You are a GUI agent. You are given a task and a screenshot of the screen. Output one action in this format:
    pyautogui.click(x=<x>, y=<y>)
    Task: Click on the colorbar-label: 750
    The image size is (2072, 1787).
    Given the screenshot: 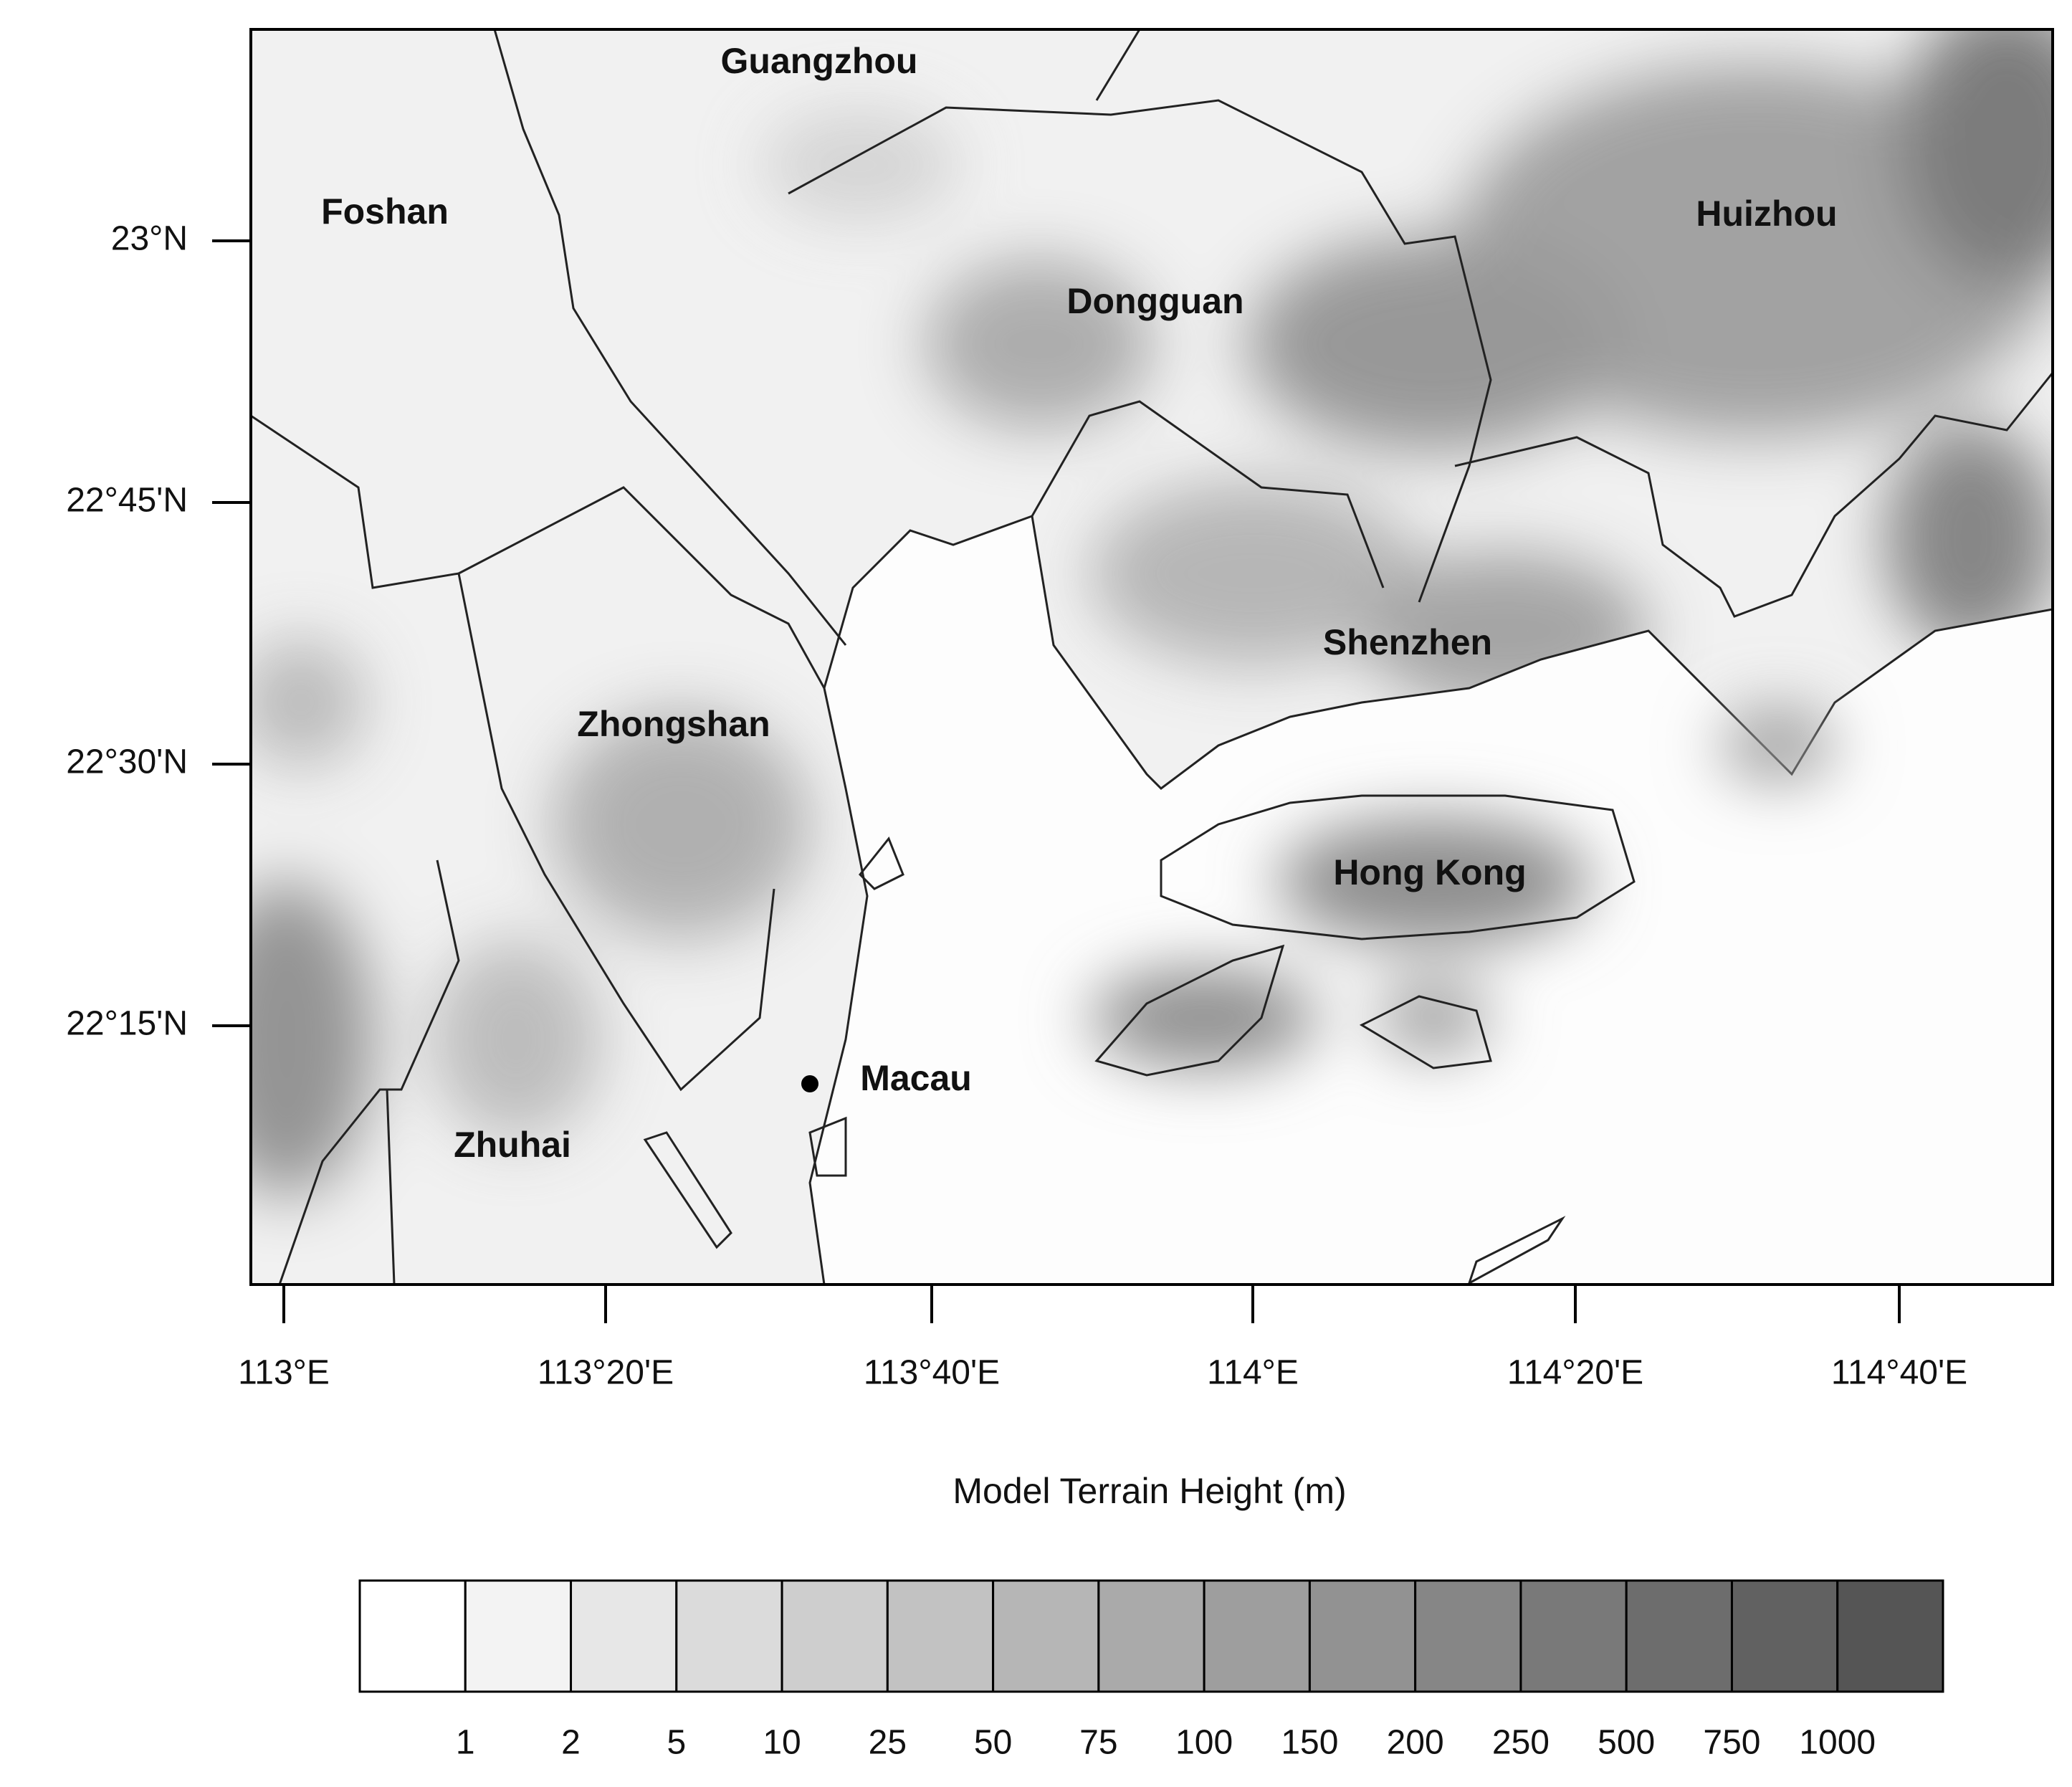 What is the action you would take?
    pyautogui.click(x=1731, y=1743)
    